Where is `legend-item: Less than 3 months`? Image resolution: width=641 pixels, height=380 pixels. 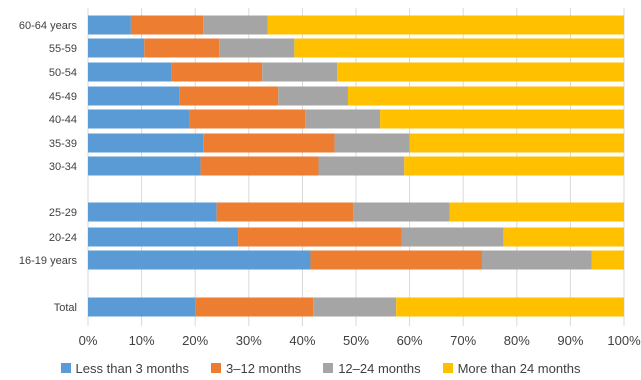 legend-item: Less than 3 months is located at coordinates (125, 368).